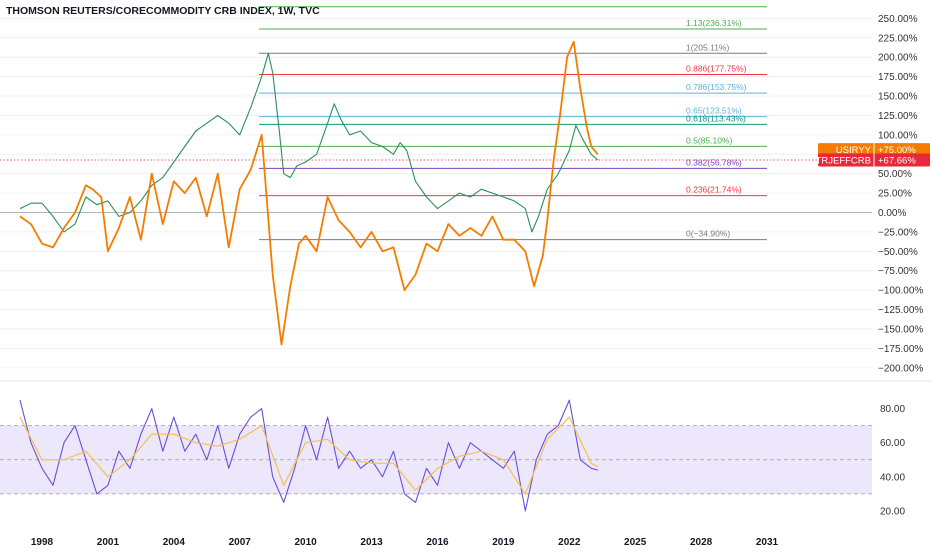  Describe the element at coordinates (897, 150) in the screenshot. I see `price-badge-value: +75.00%` at that location.